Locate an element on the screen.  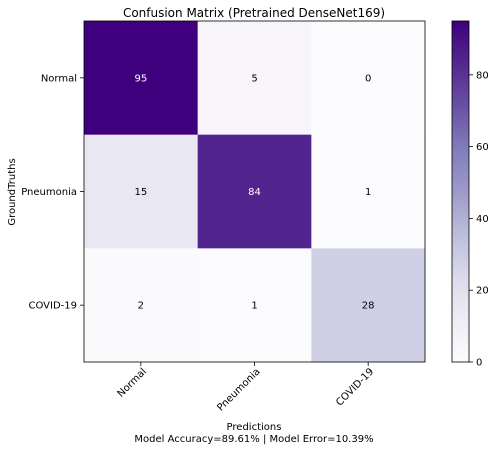
x-tick-label: COVID-19 is located at coordinates (355, 387).